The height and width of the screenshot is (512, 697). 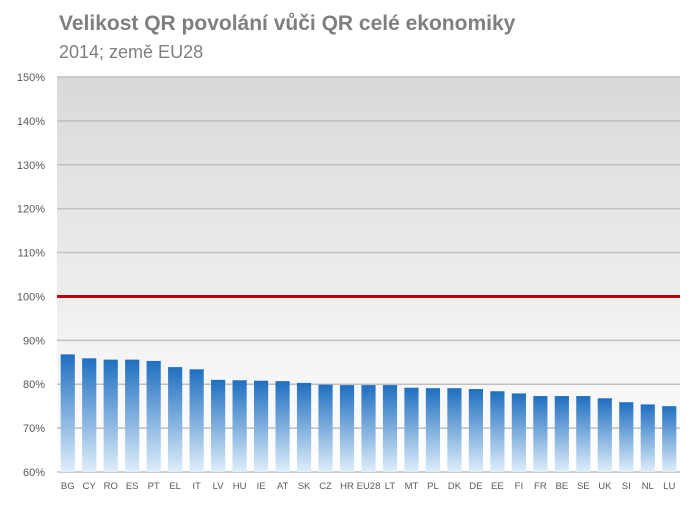 What do you see at coordinates (648, 486) in the screenshot?
I see `x-tick-label: NL` at bounding box center [648, 486].